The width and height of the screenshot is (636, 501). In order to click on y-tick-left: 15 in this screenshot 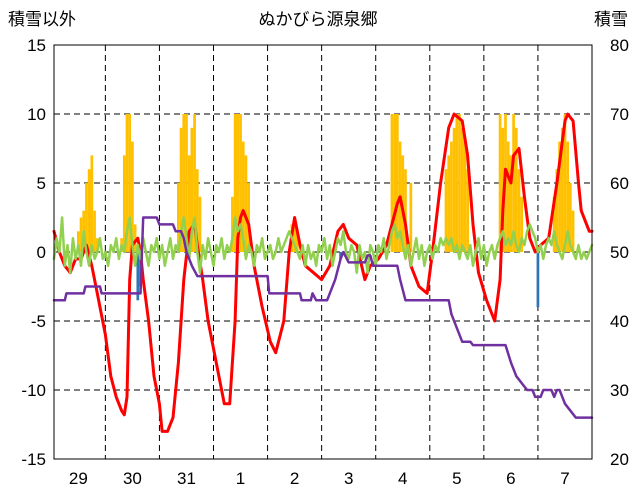, I will do `click(36, 45)`.